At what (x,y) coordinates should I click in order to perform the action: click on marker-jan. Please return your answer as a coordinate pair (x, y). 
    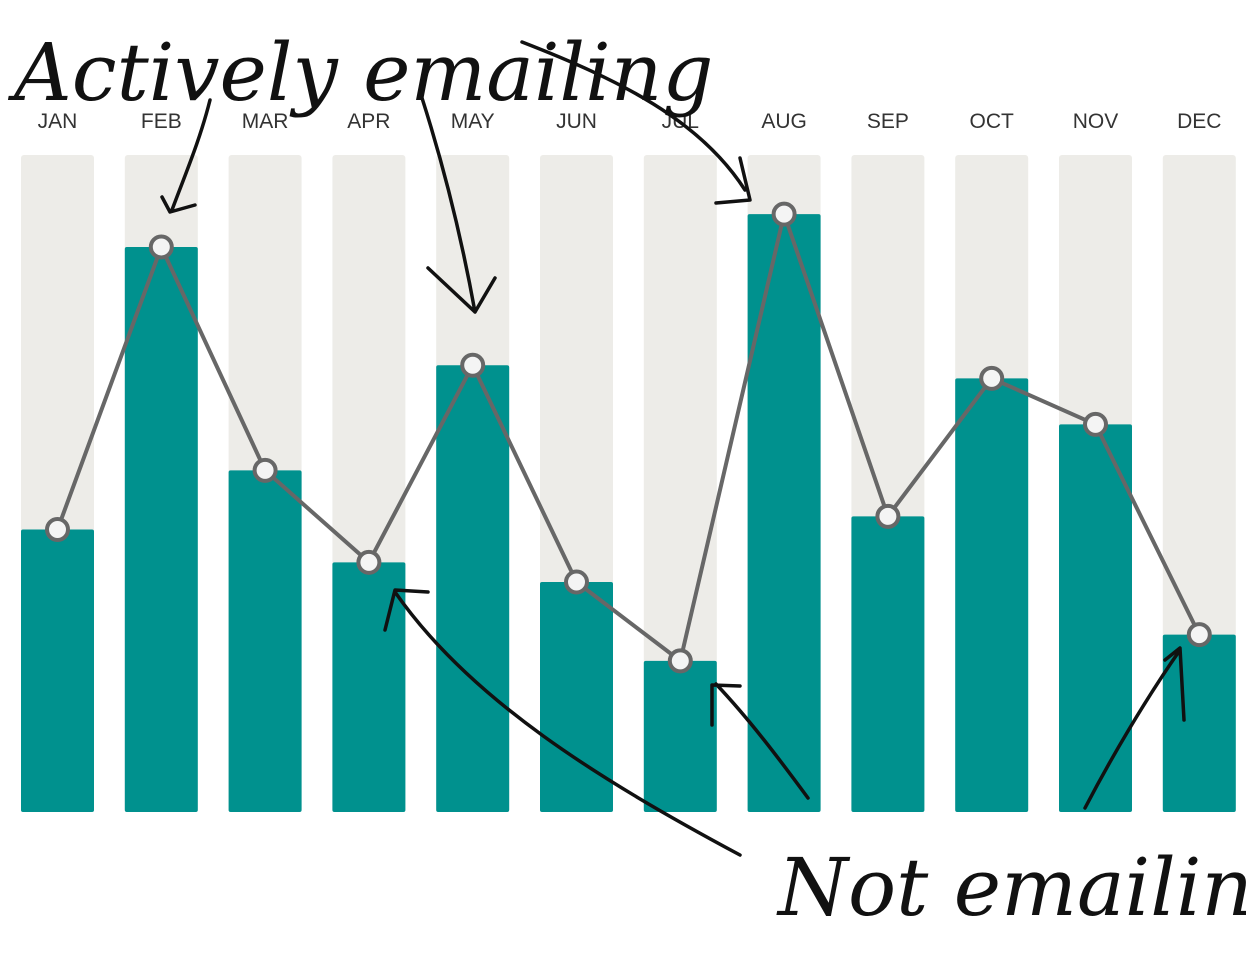
    Looking at the image, I should click on (57, 529).